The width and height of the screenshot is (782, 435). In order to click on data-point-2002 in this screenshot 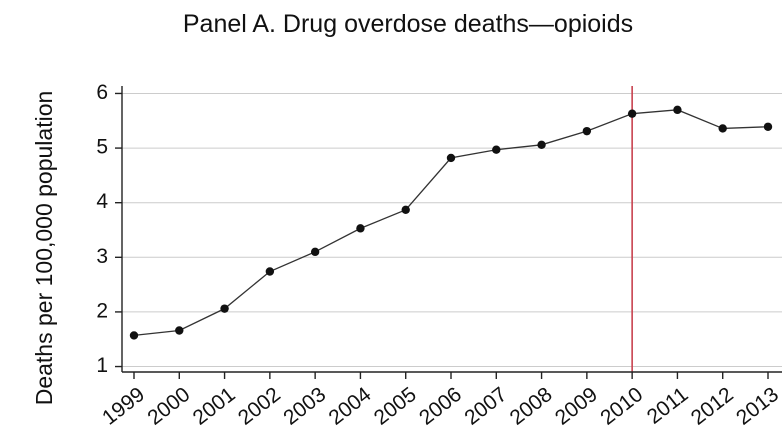, I will do `click(270, 271)`.